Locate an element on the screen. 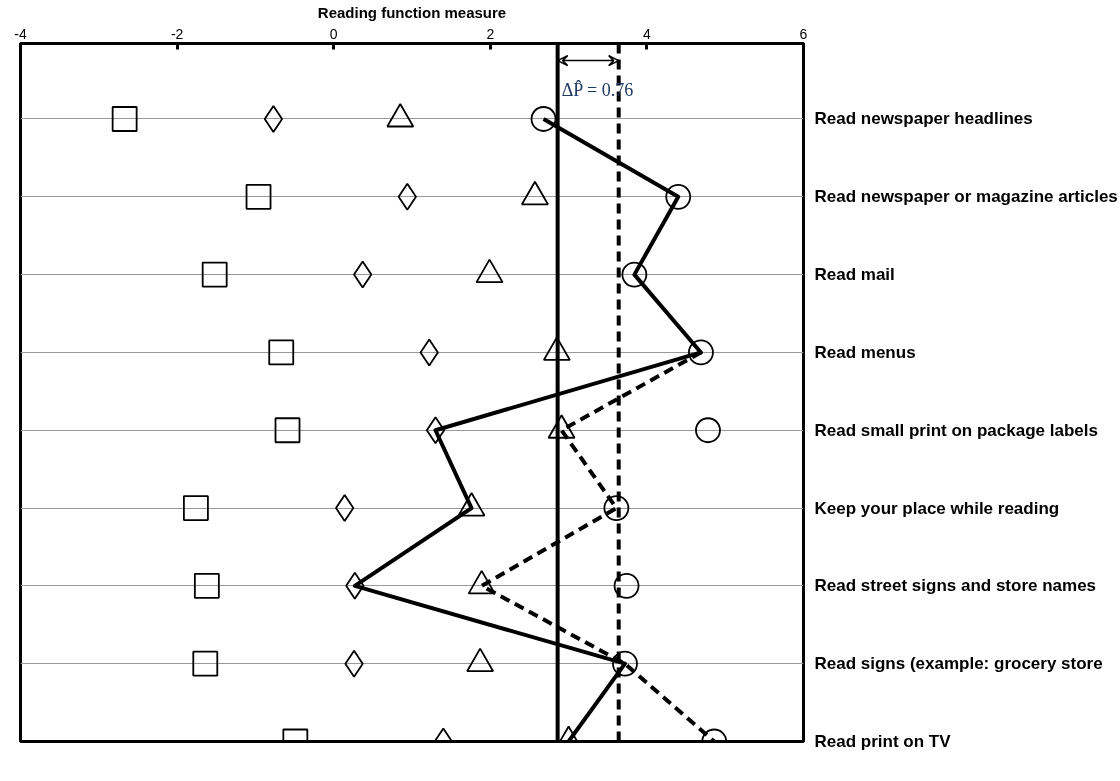  y-tick-label: Read street signs and store names is located at coordinates (955, 586).